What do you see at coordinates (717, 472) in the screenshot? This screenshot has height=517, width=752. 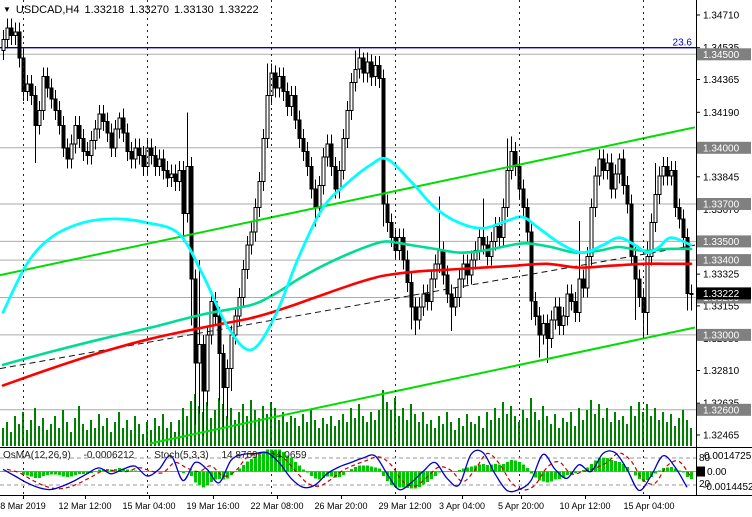 I see `osma-zero-label: 0.00` at bounding box center [717, 472].